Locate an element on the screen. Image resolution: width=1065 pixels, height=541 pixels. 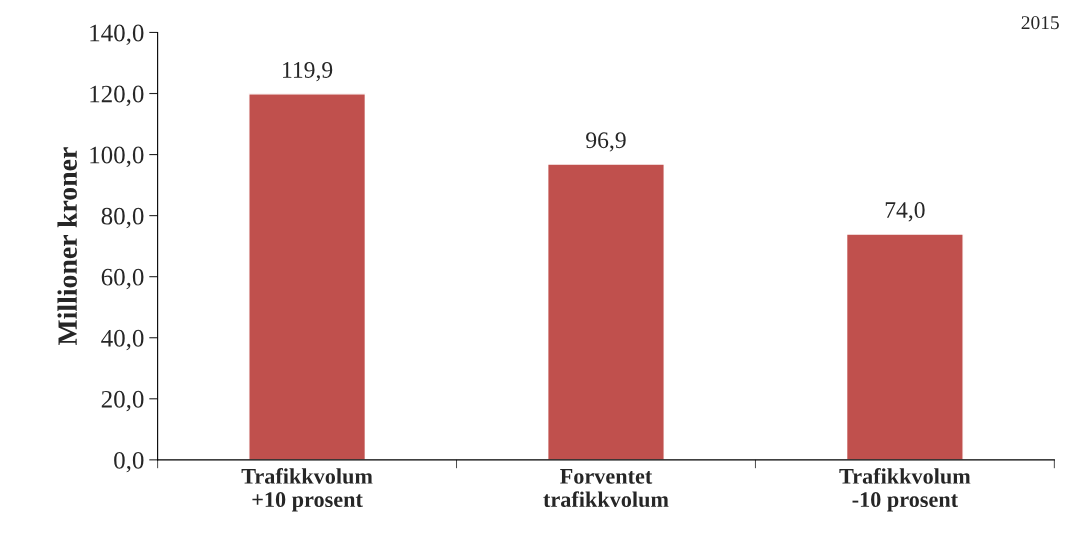
text: 2015 is located at coordinates (1040, 23).